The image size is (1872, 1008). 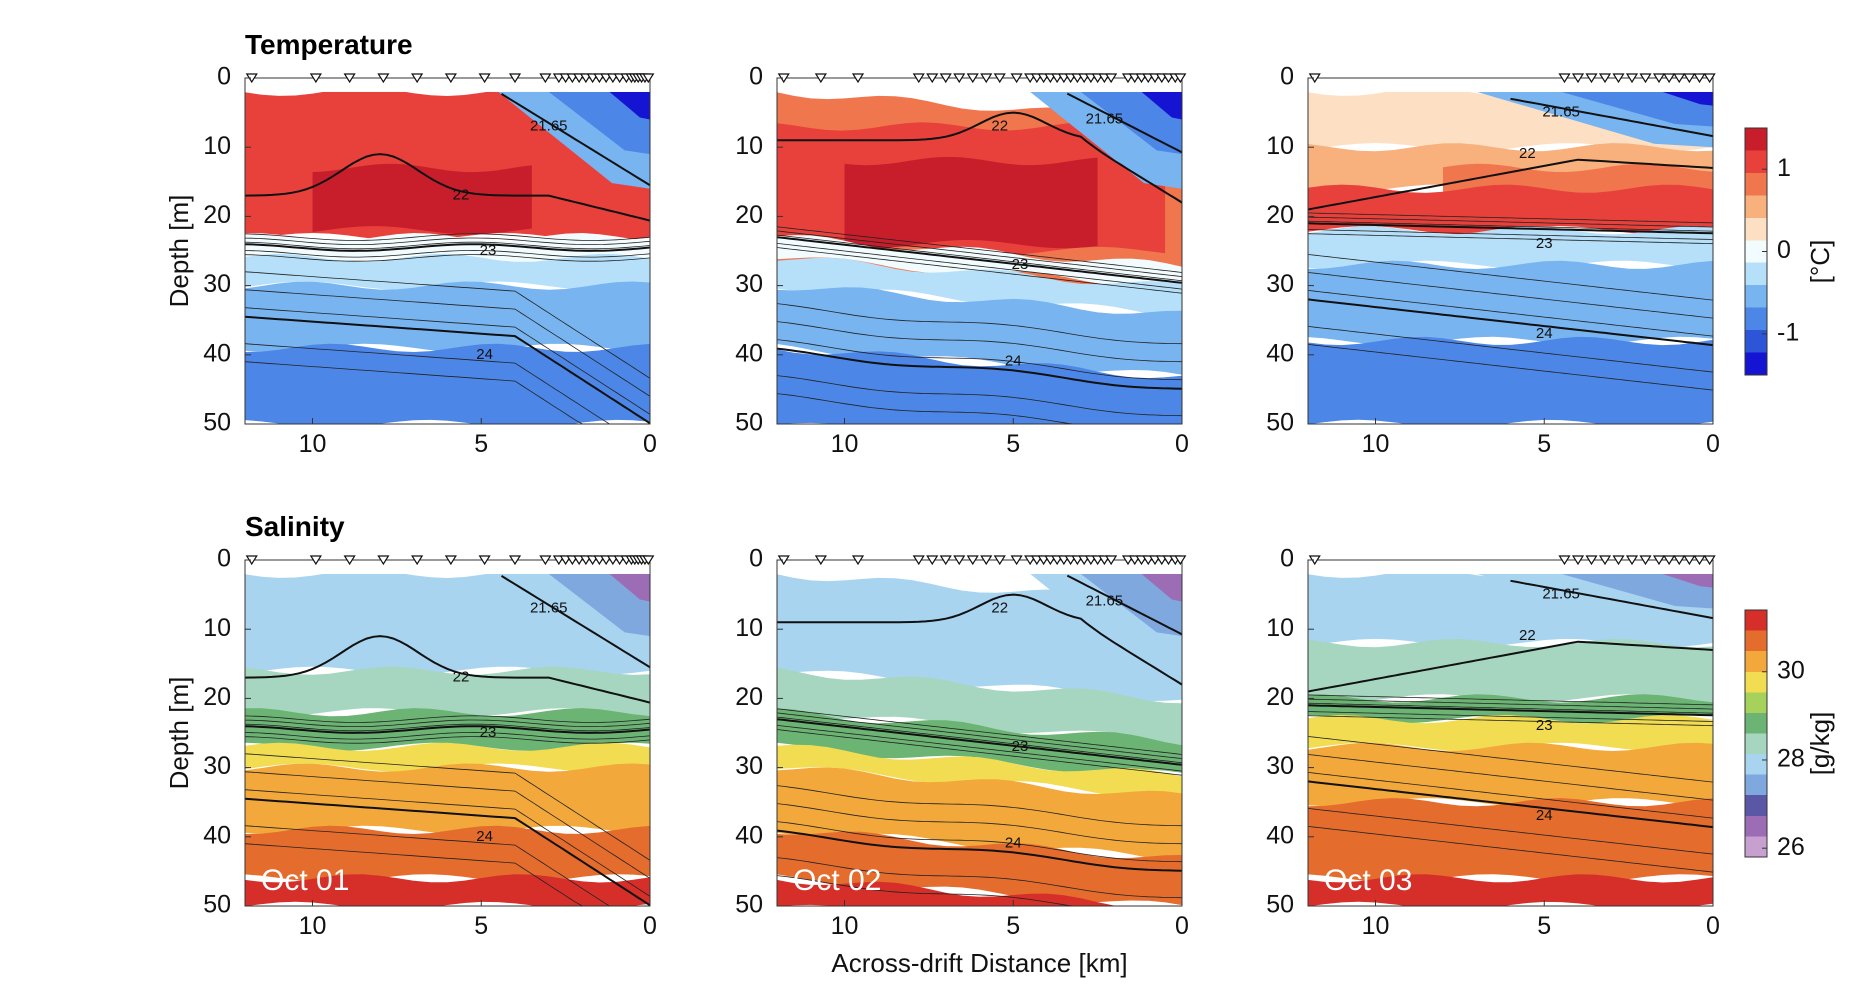 I want to click on x-tick-label: 0, so click(x=650, y=926).